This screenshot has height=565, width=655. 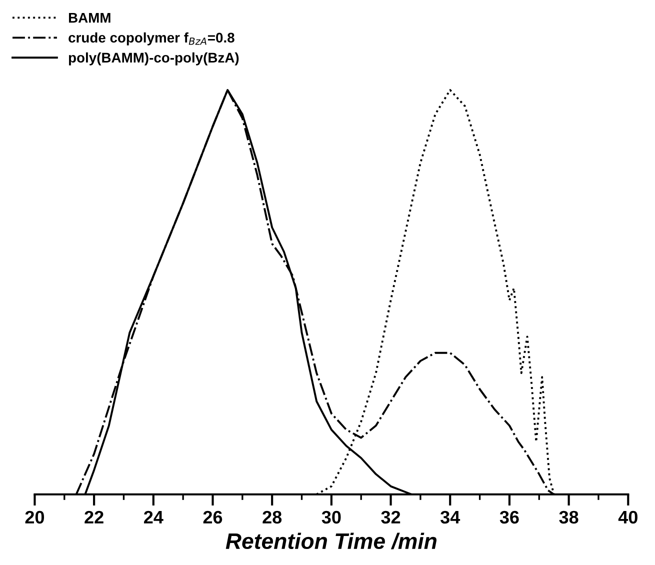 What do you see at coordinates (89, 18) in the screenshot?
I see `legend-label: BAMM` at bounding box center [89, 18].